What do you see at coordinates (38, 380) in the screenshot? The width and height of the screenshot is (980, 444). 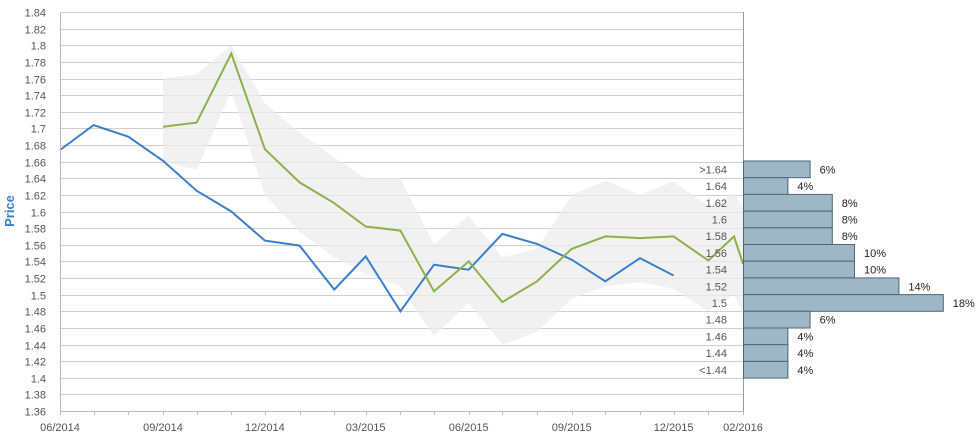 I see `y-tick-label: 1.4` at bounding box center [38, 380].